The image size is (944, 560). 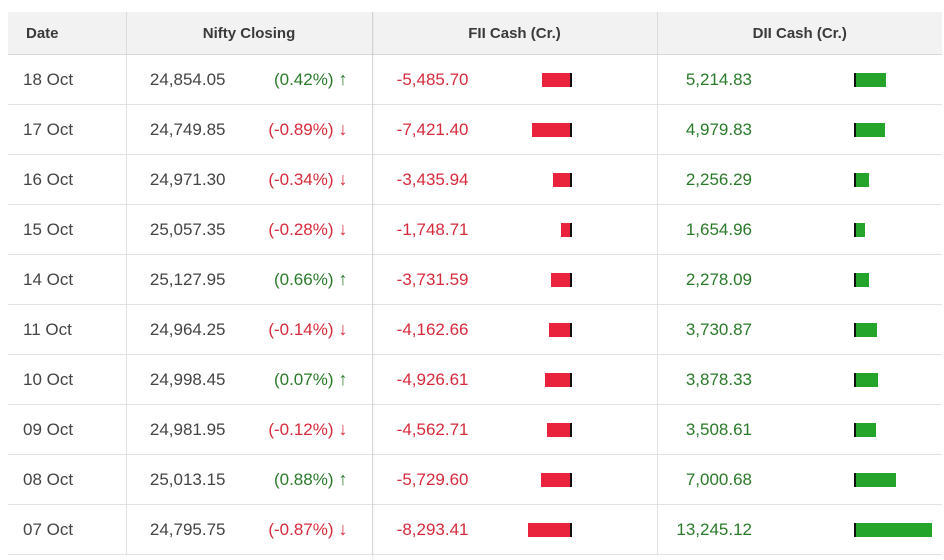 What do you see at coordinates (67, 429) in the screenshot?
I see `date-cell: 09 Oct` at bounding box center [67, 429].